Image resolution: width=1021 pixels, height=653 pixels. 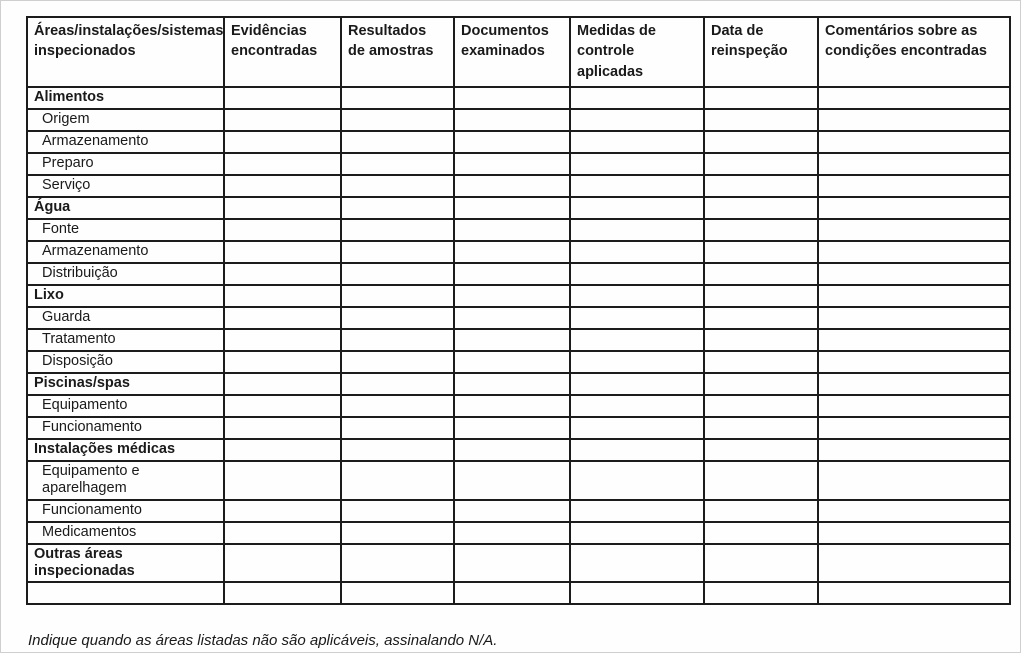 I want to click on table-row: Alimentos, so click(x=518, y=97).